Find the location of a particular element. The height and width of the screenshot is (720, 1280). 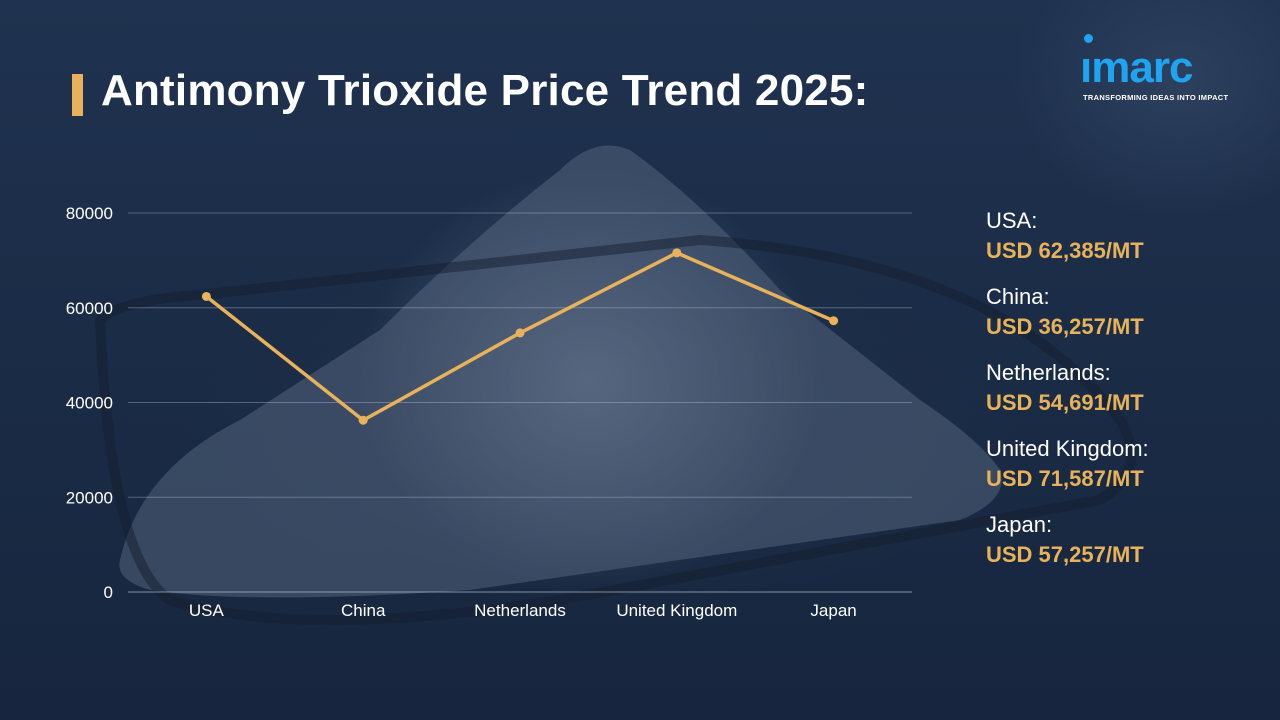

legend-item: Netherlands: USD 54,691/MT is located at coordinates (1131, 388).